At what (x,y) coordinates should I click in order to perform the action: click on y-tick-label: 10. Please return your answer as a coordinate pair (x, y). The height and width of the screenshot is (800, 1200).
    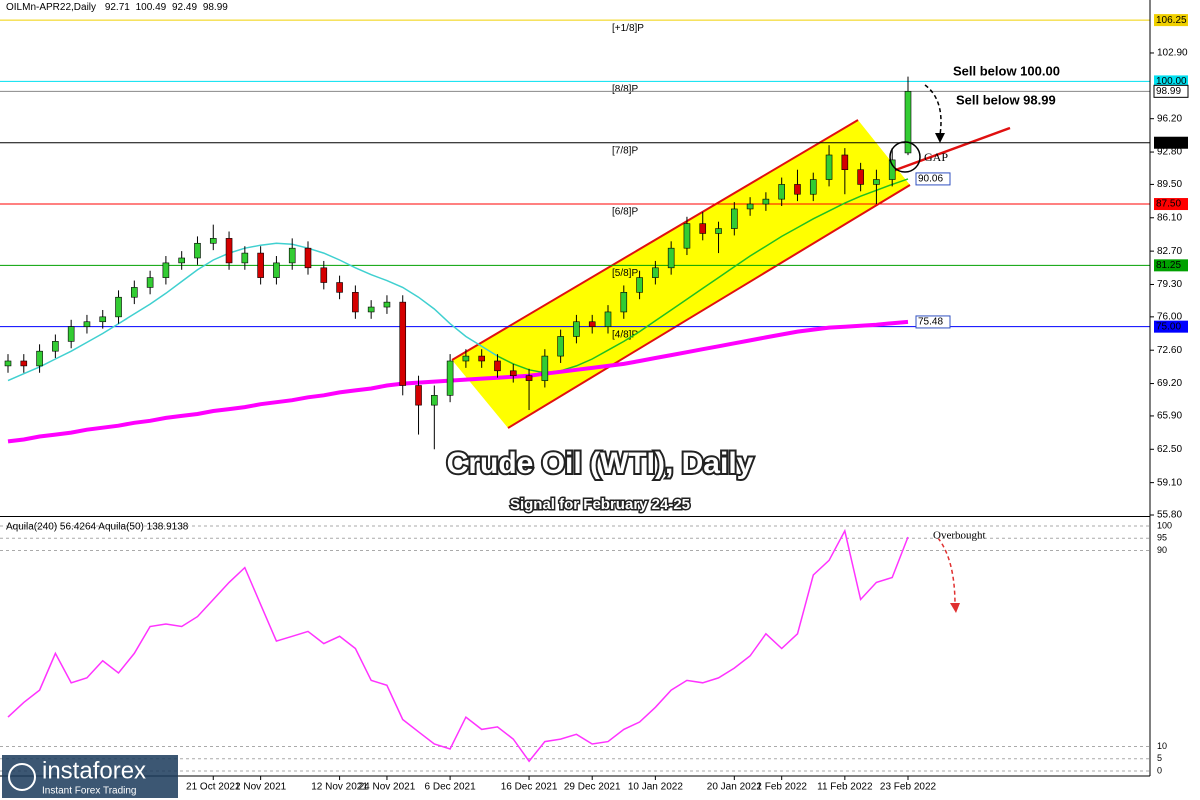
    Looking at the image, I should click on (1162, 746).